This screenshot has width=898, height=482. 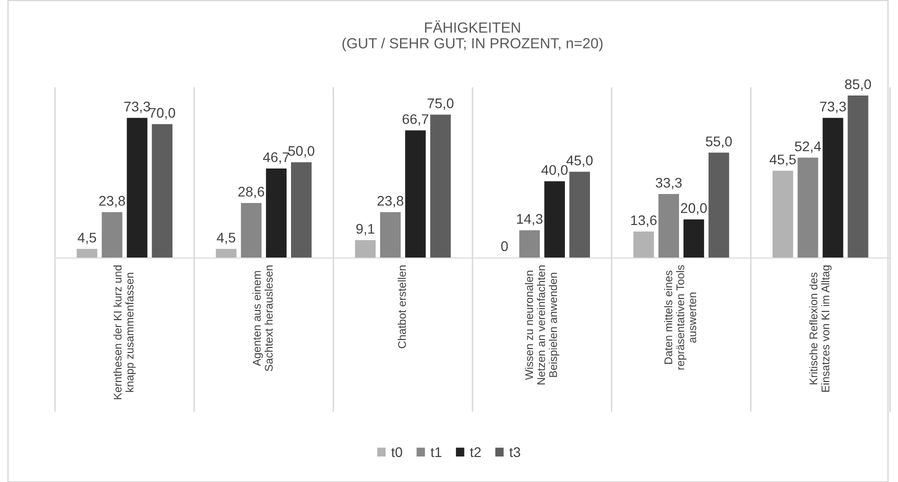 I want to click on x-tick-label: Agenten aus einem Sachtext herauslesen, so click(x=262, y=319).